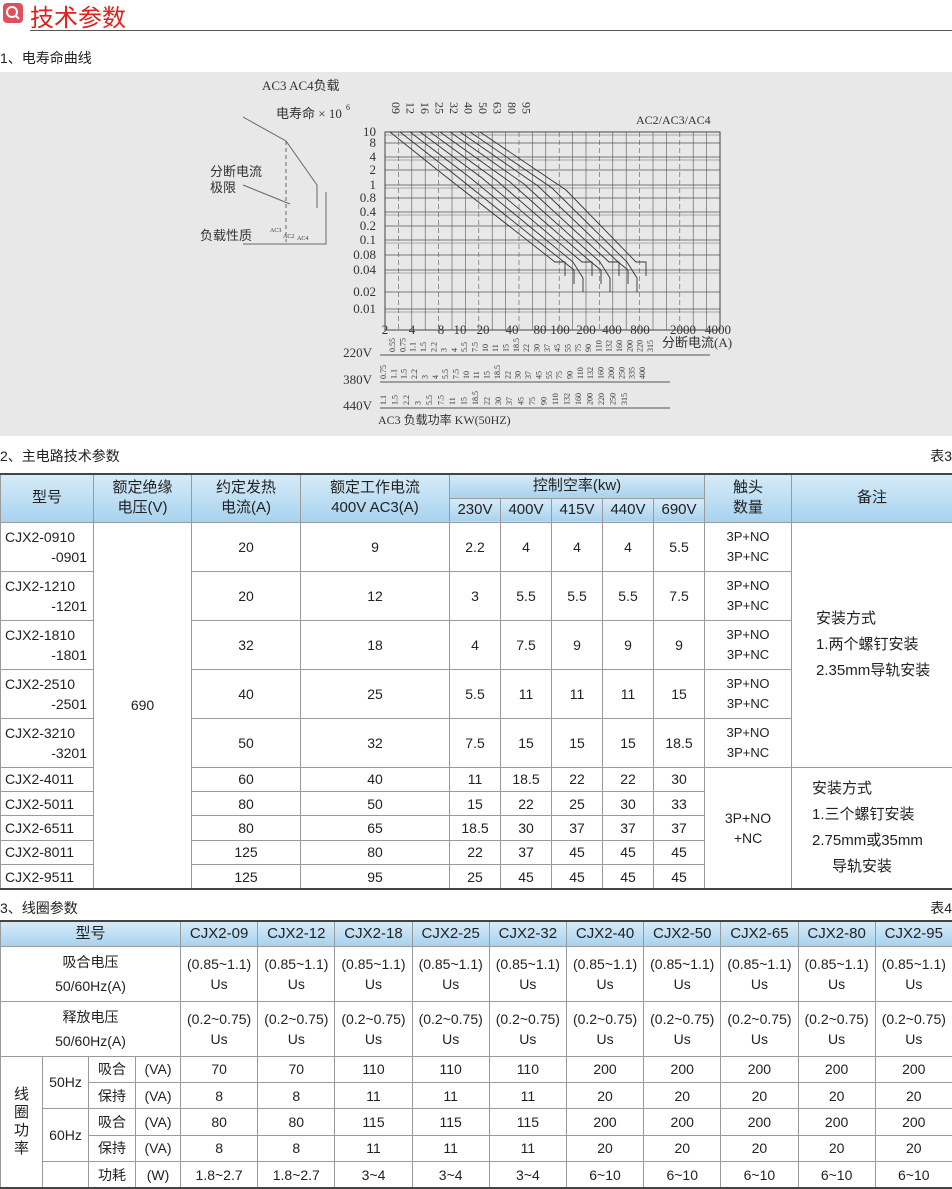 The height and width of the screenshot is (1189, 952). I want to click on header-voltage: 230V, so click(475, 510).